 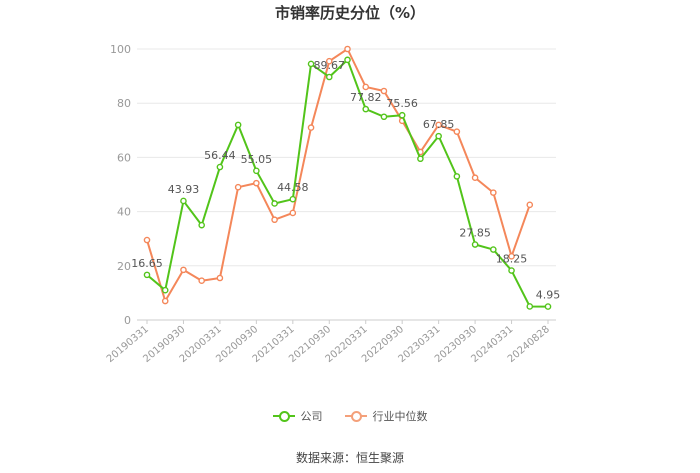 What do you see at coordinates (355, 416) in the screenshot?
I see `legend-swatch-industry-median` at bounding box center [355, 416].